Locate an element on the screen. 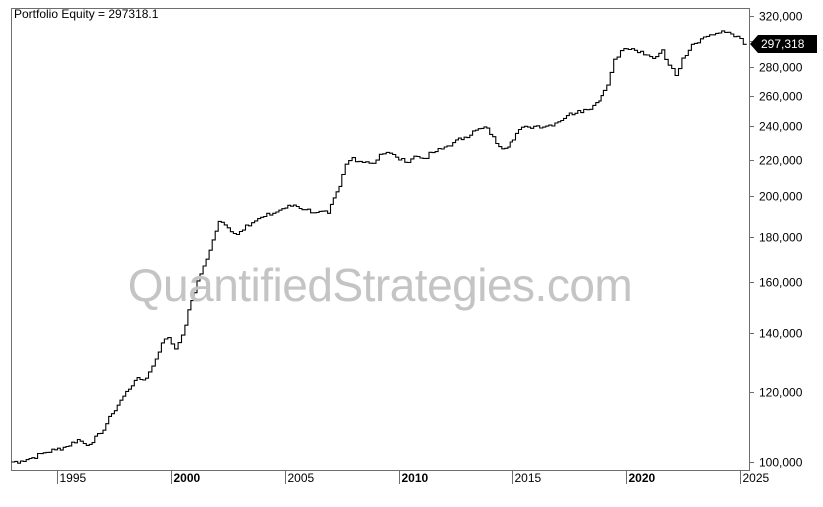 This screenshot has height=507, width=823. x-tick-label: 2010 is located at coordinates (415, 478).